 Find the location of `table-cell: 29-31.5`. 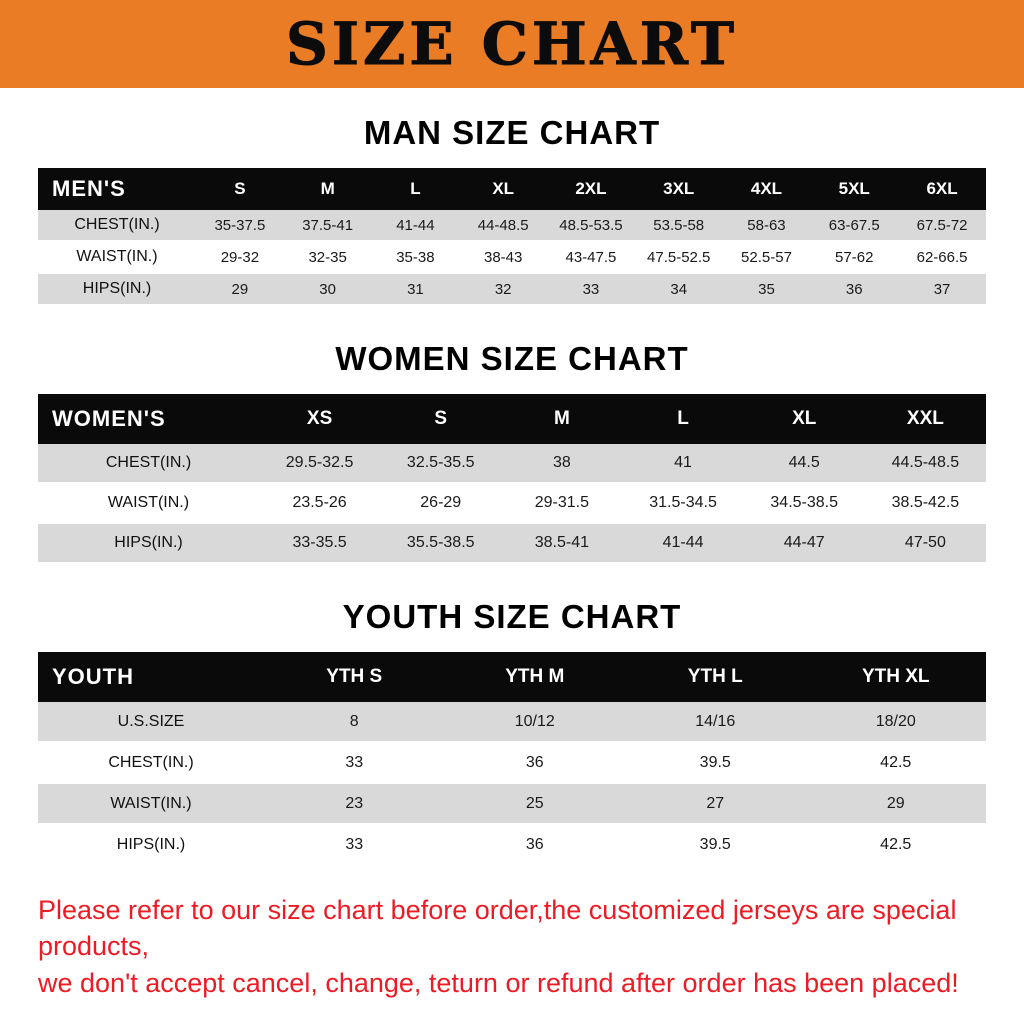

table-cell: 29-31.5 is located at coordinates (562, 503).